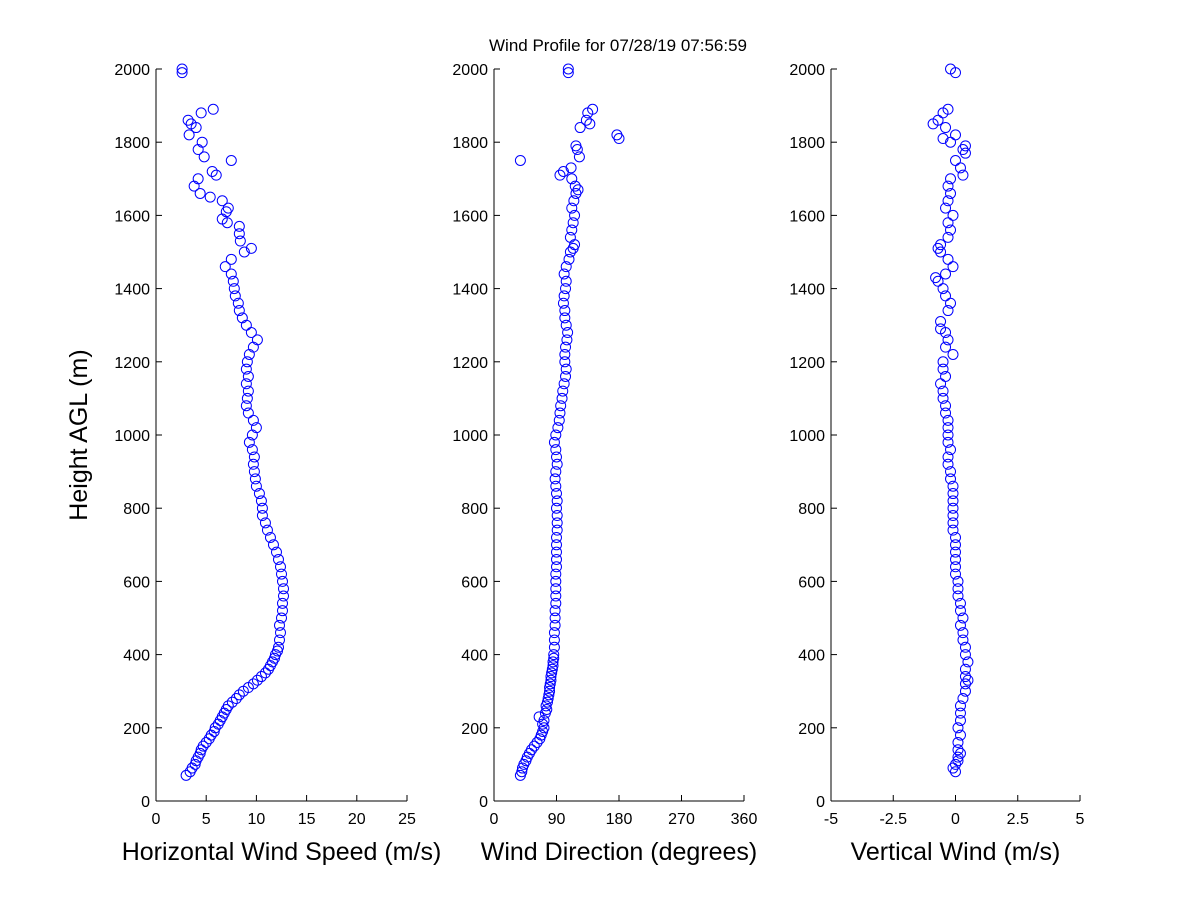 Image resolution: width=1200 pixels, height=905 pixels. I want to click on x-tick-label: 0, so click(156, 819).